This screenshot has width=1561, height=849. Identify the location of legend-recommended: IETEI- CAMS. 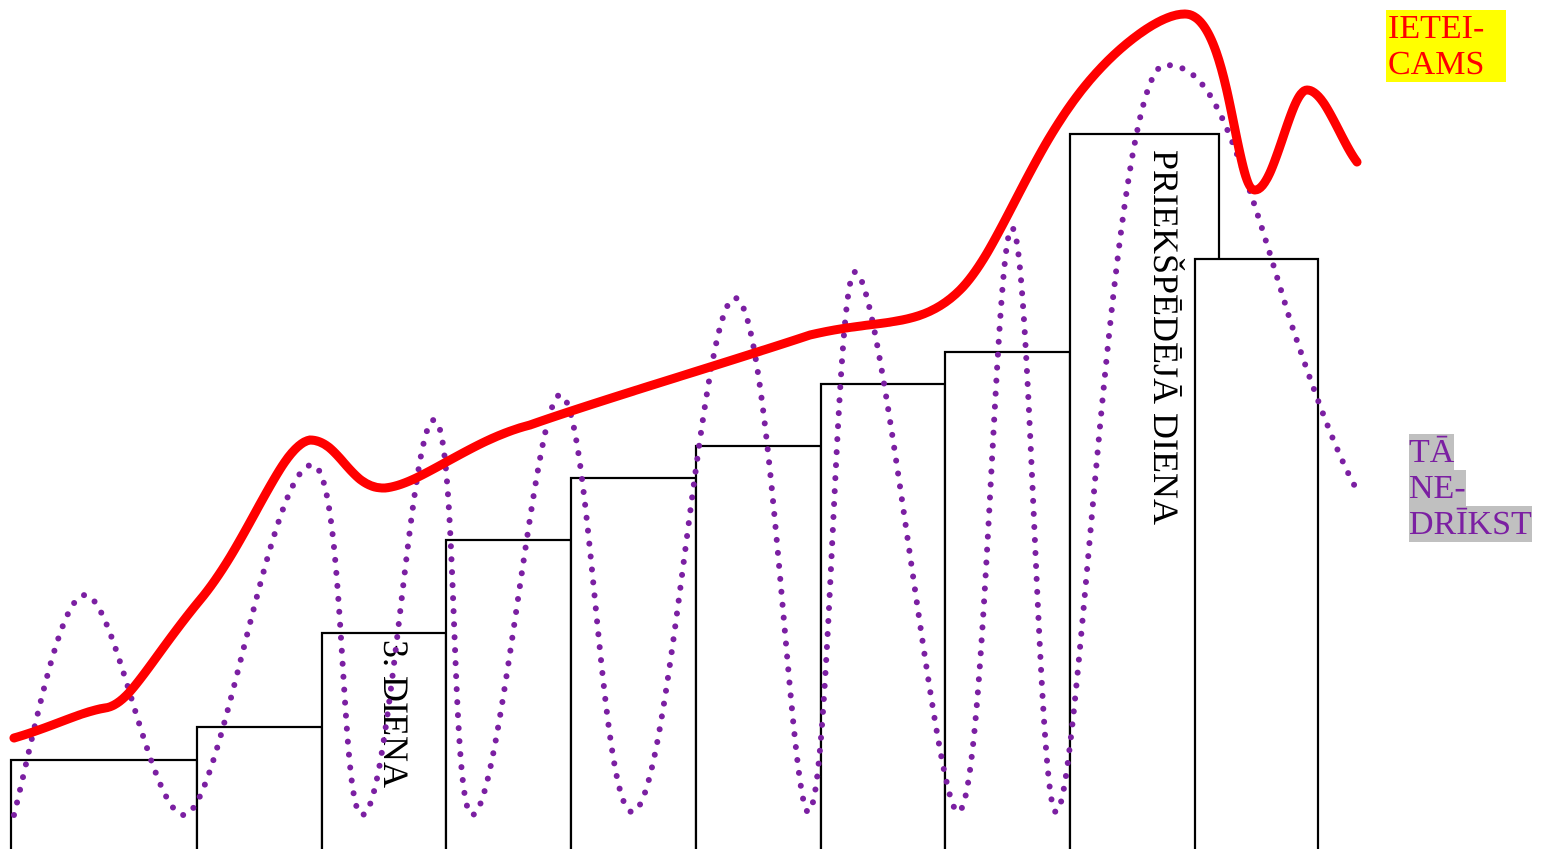
(1446, 46).